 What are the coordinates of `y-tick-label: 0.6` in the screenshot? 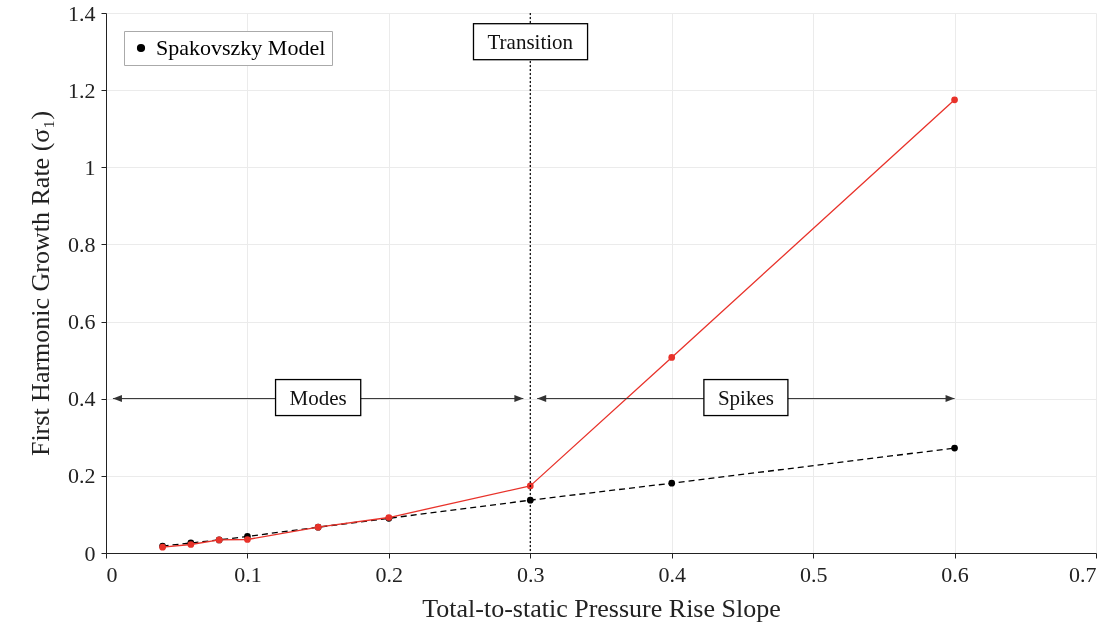 It's located at (82, 322).